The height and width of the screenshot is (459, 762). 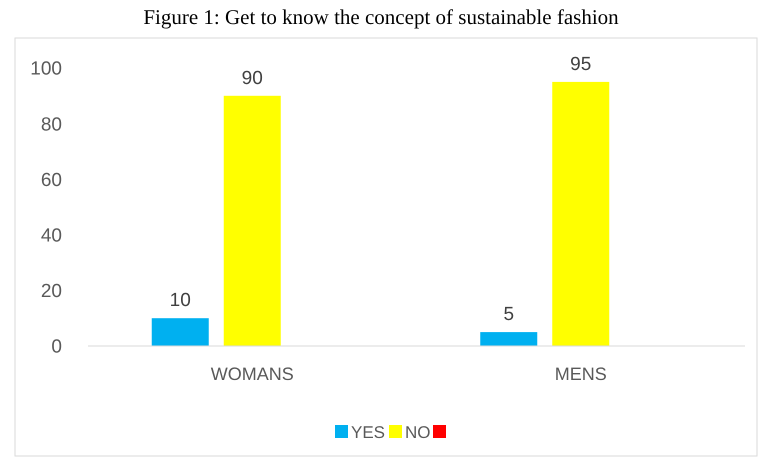 I want to click on y-tick-label: 40, so click(x=51, y=235).